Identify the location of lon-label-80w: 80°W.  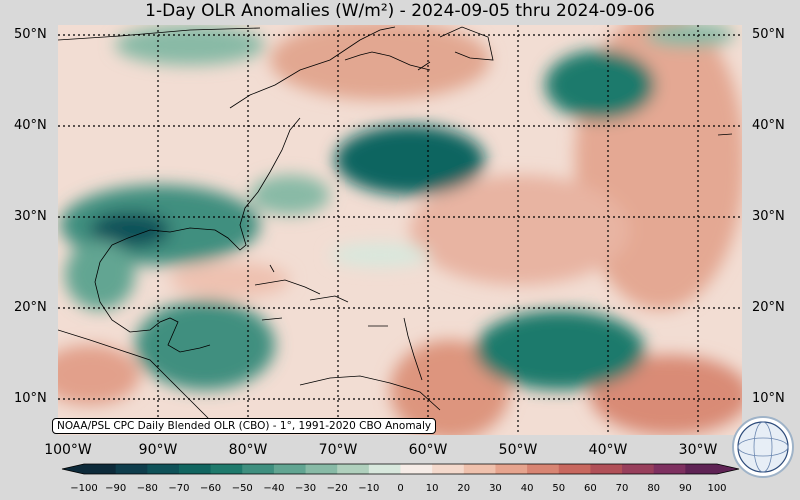
(248, 450).